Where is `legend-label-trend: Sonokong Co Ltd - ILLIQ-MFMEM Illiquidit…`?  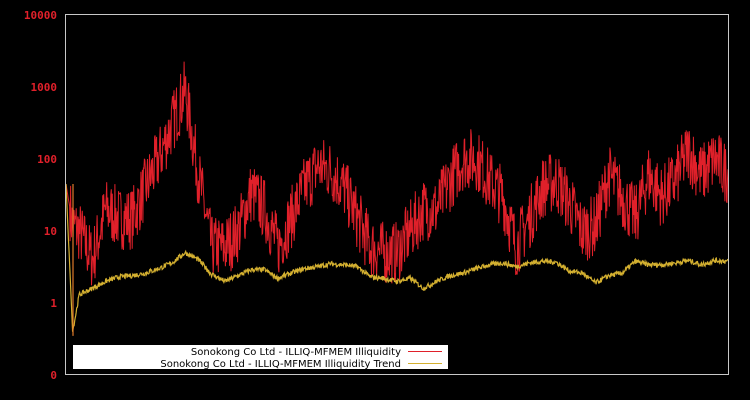
legend-label-trend: Sonokong Co Ltd - ILLIQ-MFMEM Illiquidit… is located at coordinates (280, 364).